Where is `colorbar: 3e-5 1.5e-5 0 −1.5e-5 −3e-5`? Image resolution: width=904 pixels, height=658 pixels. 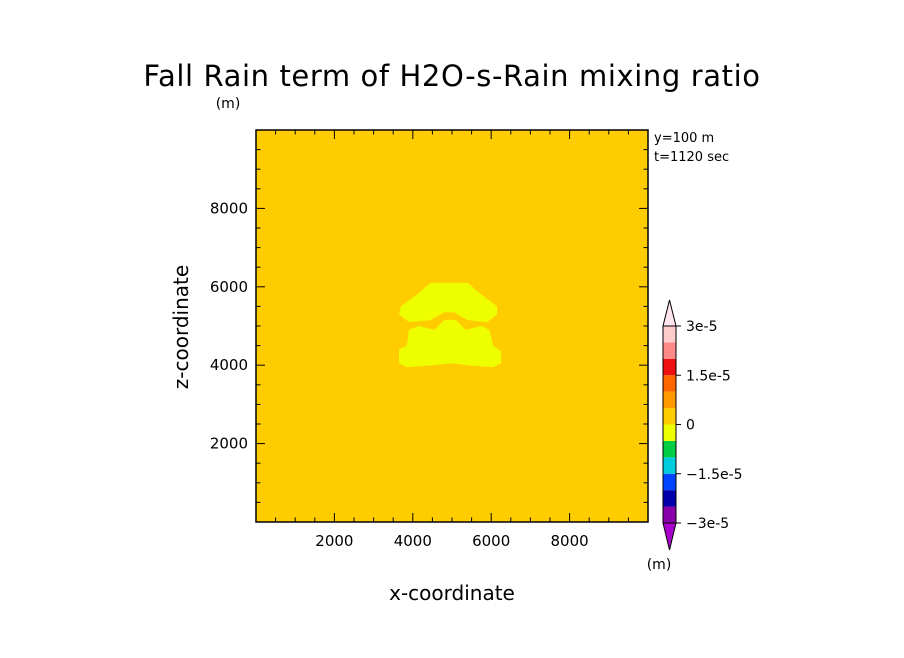 colorbar: 3e-5 1.5e-5 0 −1.5e-5 −3e-5 is located at coordinates (702, 425).